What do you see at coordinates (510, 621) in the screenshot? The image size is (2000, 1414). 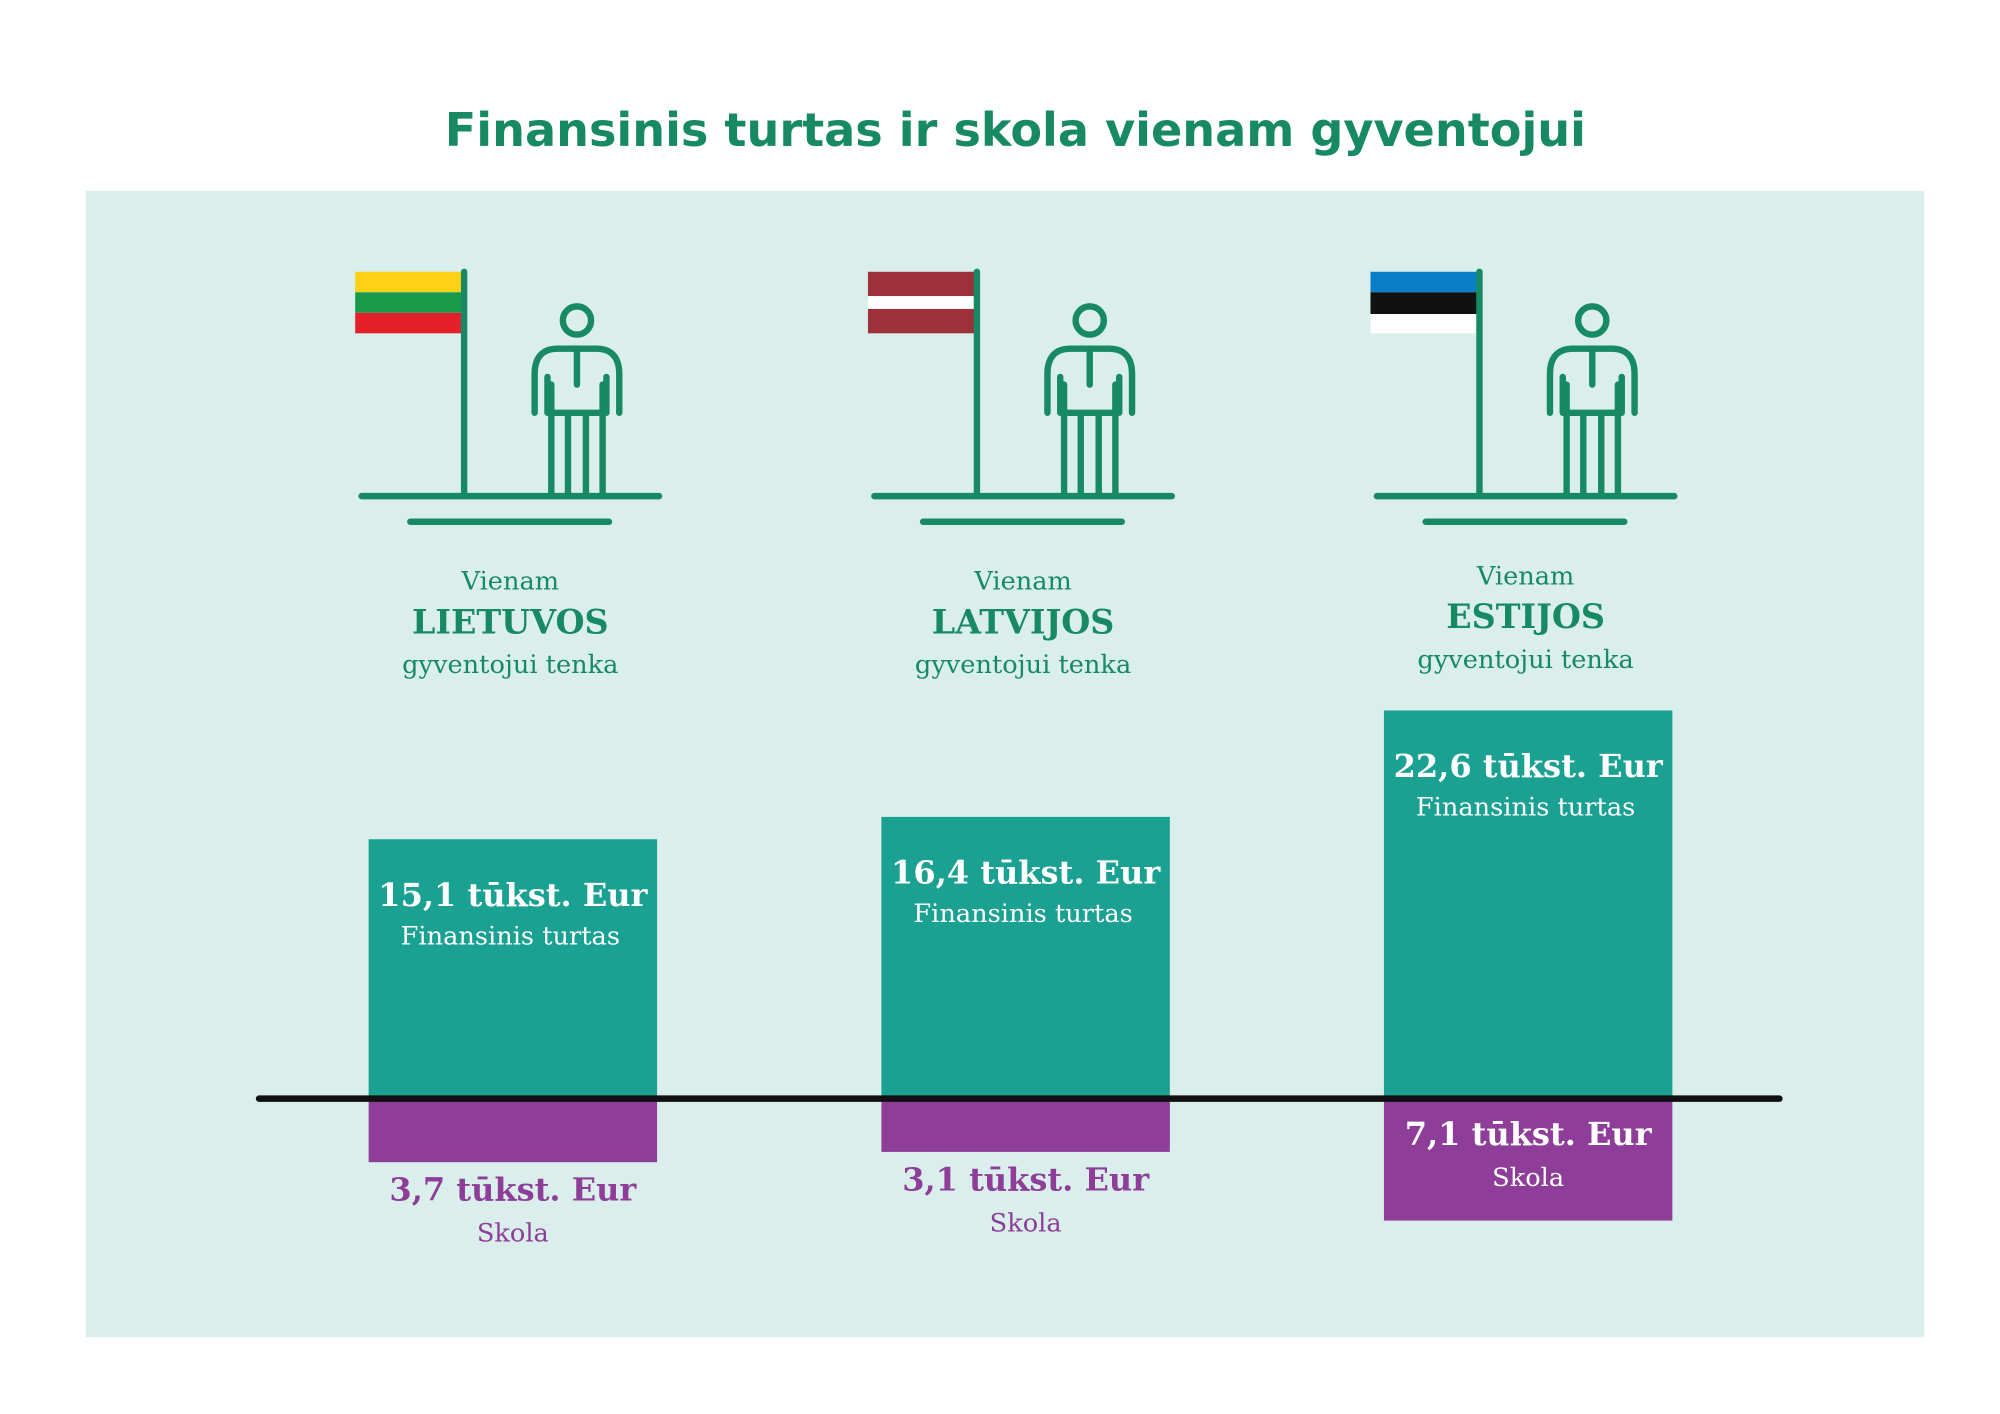 I see `category-label: LIETUVOS` at bounding box center [510, 621].